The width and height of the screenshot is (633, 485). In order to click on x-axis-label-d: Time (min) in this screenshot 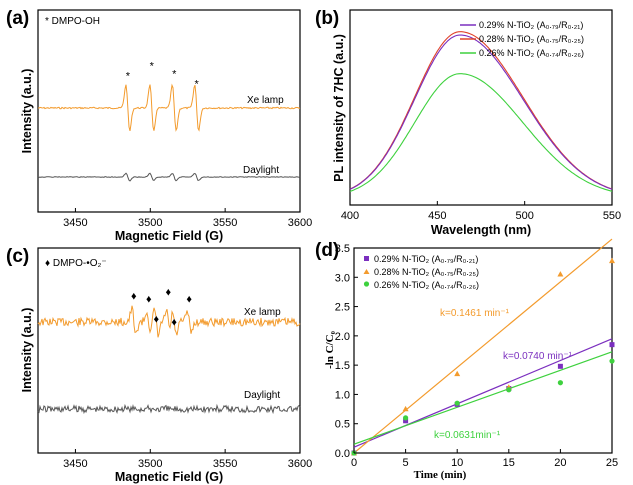, I will do `click(440, 475)`.